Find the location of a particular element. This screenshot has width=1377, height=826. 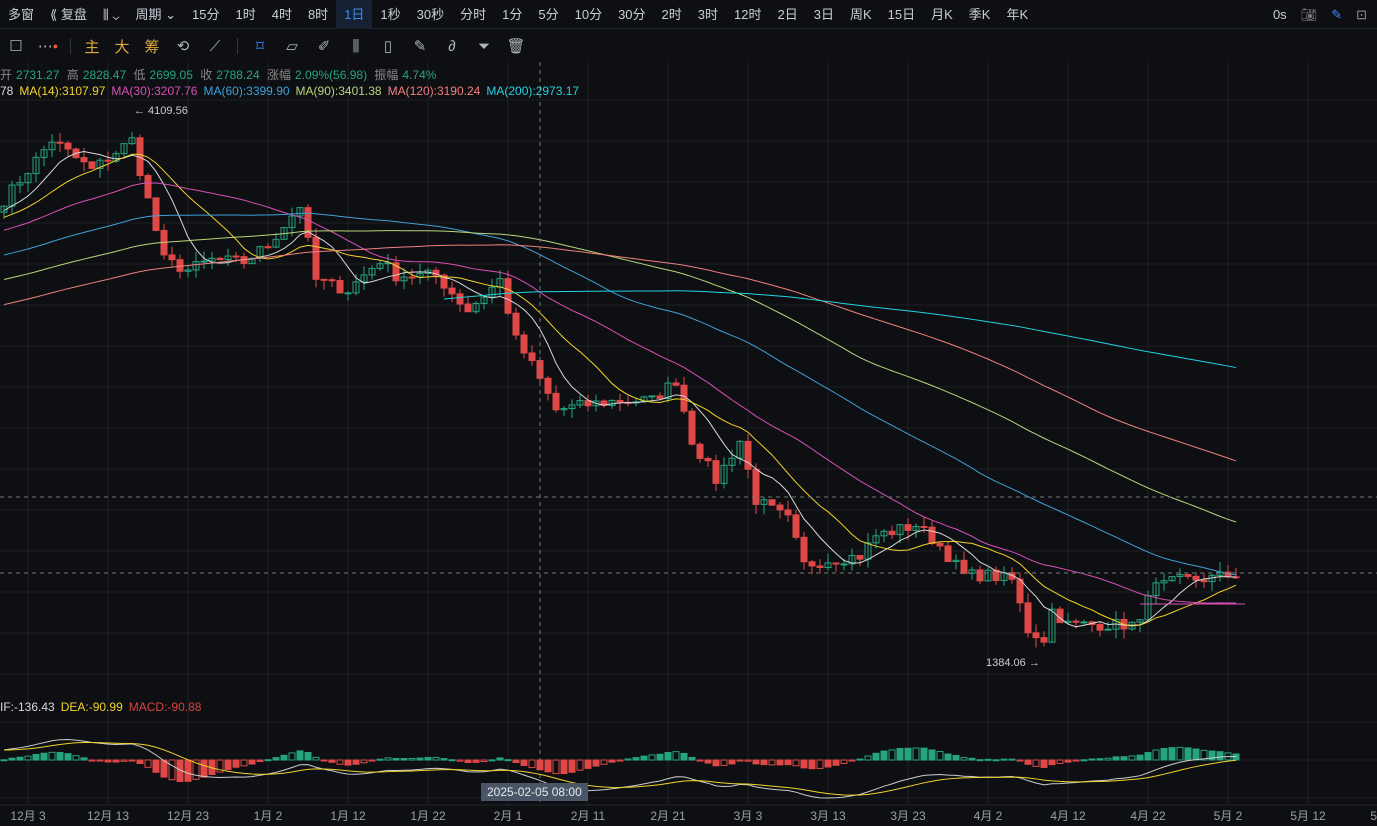

period-10: 10分 is located at coordinates (588, 14).